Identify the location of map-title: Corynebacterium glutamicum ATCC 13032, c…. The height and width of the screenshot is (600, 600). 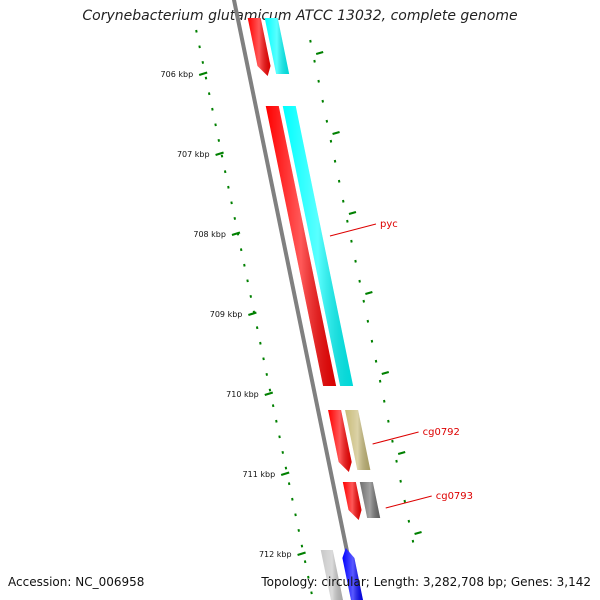
(300, 16).